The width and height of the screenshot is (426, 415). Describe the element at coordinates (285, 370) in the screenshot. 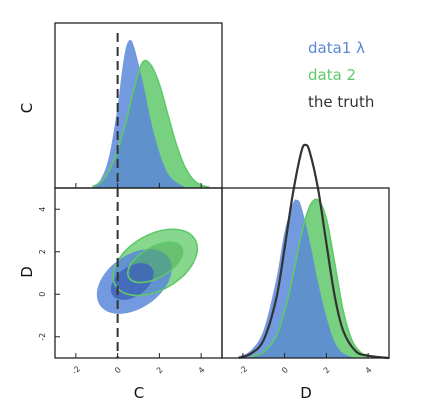

I see `d-marginal-xtick-label: 0` at that location.